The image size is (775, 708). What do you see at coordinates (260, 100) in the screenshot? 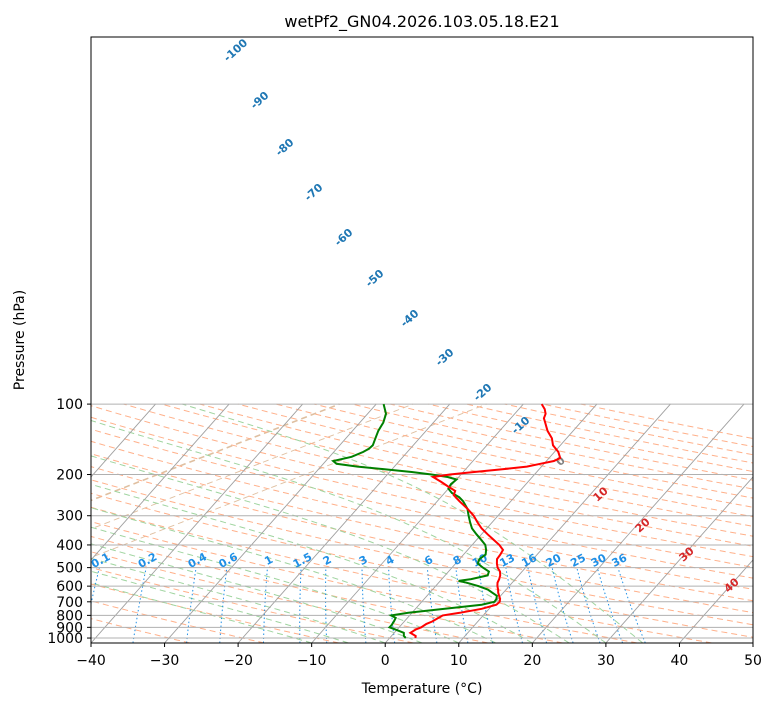
I see `isotherm-label: -90` at bounding box center [260, 100].